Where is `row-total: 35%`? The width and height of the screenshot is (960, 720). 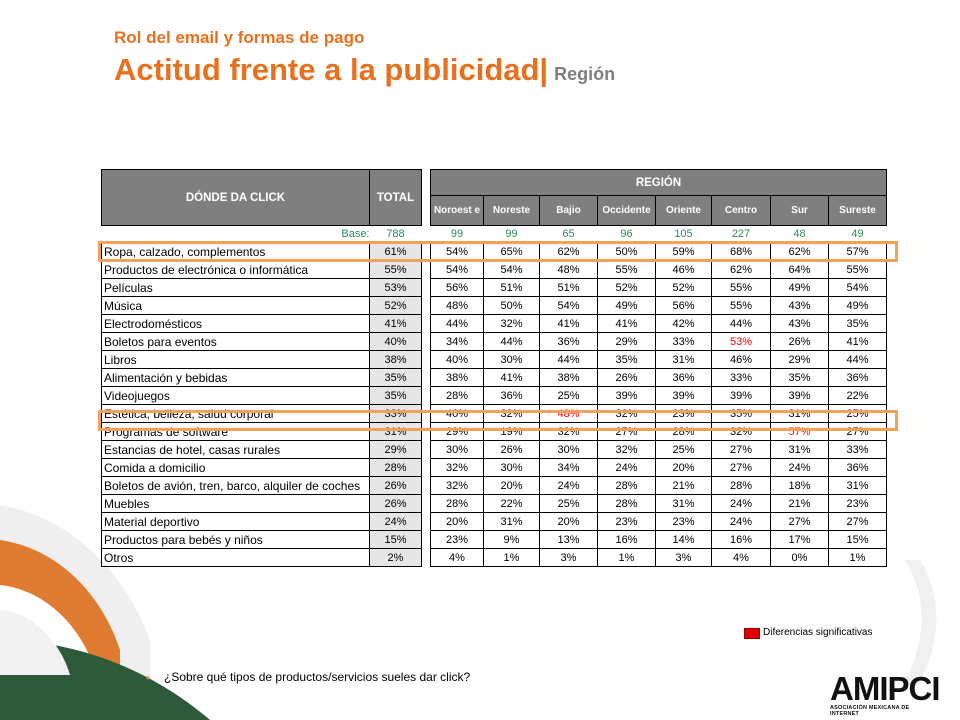 row-total: 35% is located at coordinates (395, 377).